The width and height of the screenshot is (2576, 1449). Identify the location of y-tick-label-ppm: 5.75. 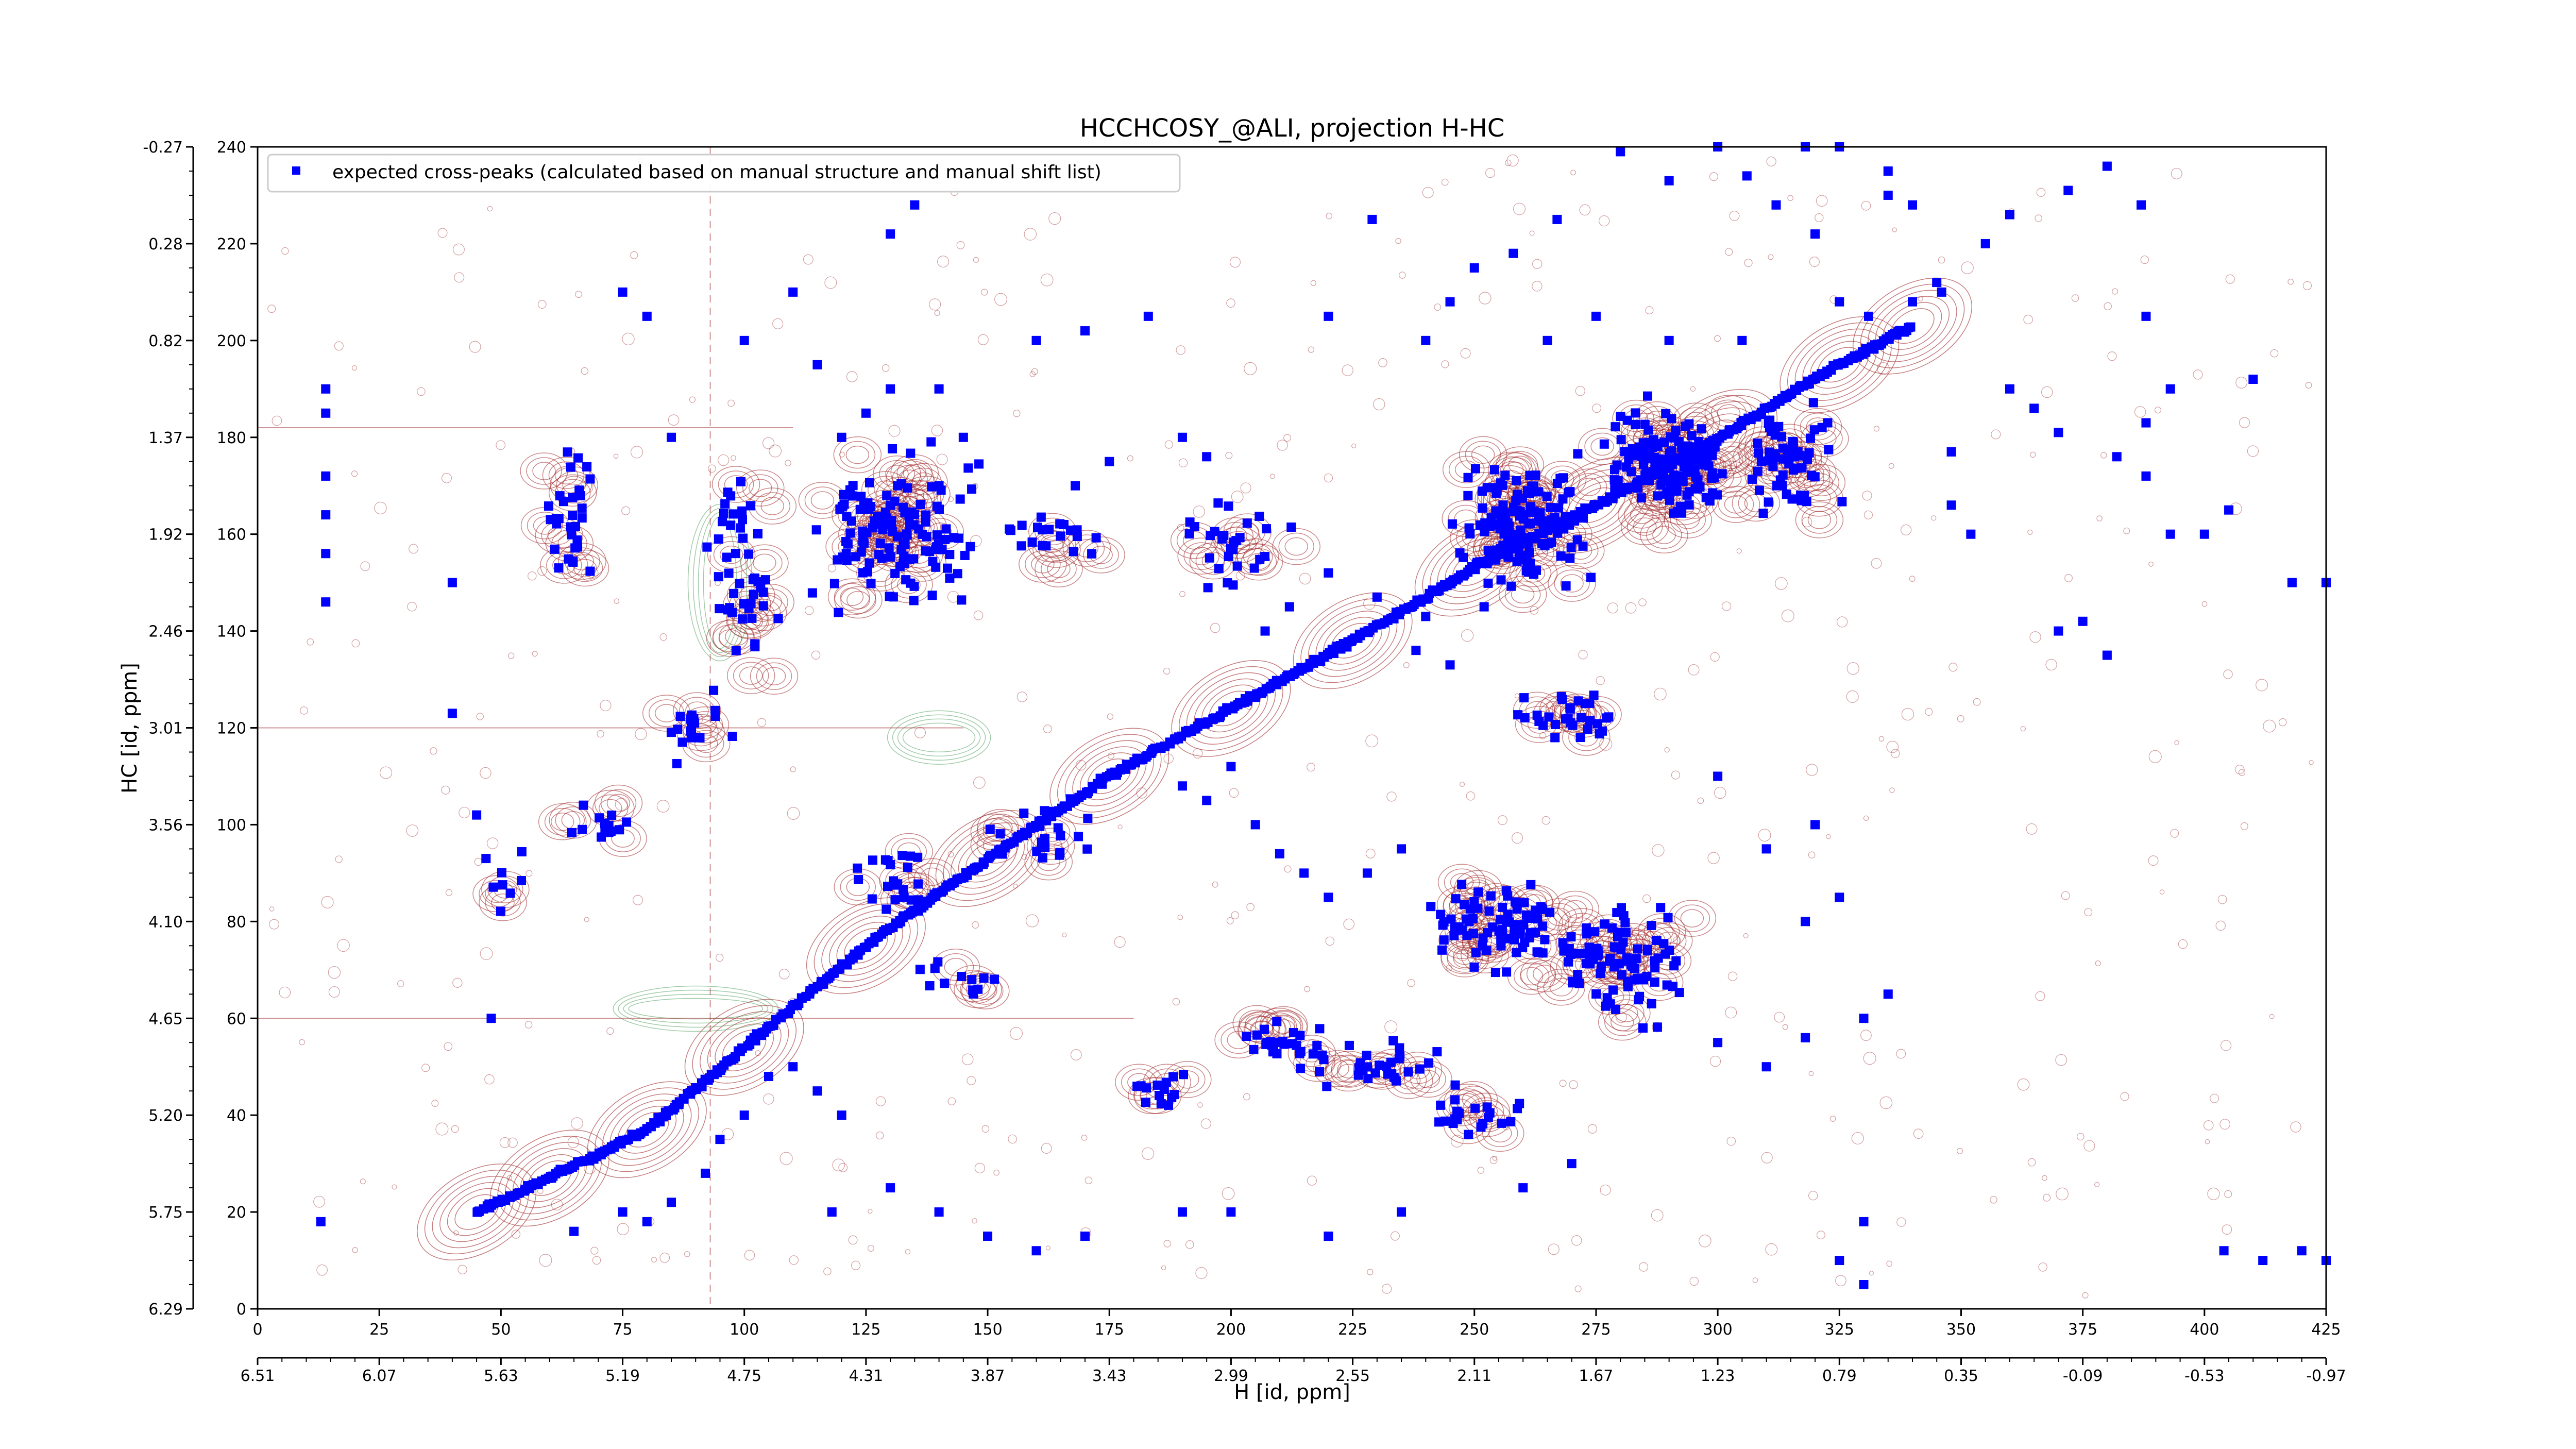
(165, 1213).